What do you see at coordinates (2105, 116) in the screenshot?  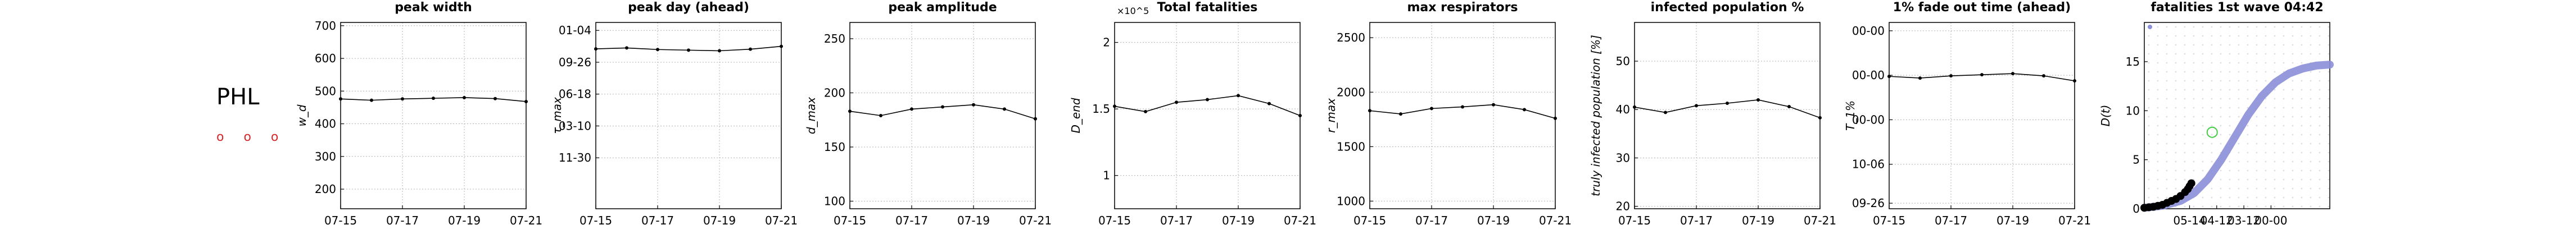 I see `y-axis-label: D(t)` at bounding box center [2105, 116].